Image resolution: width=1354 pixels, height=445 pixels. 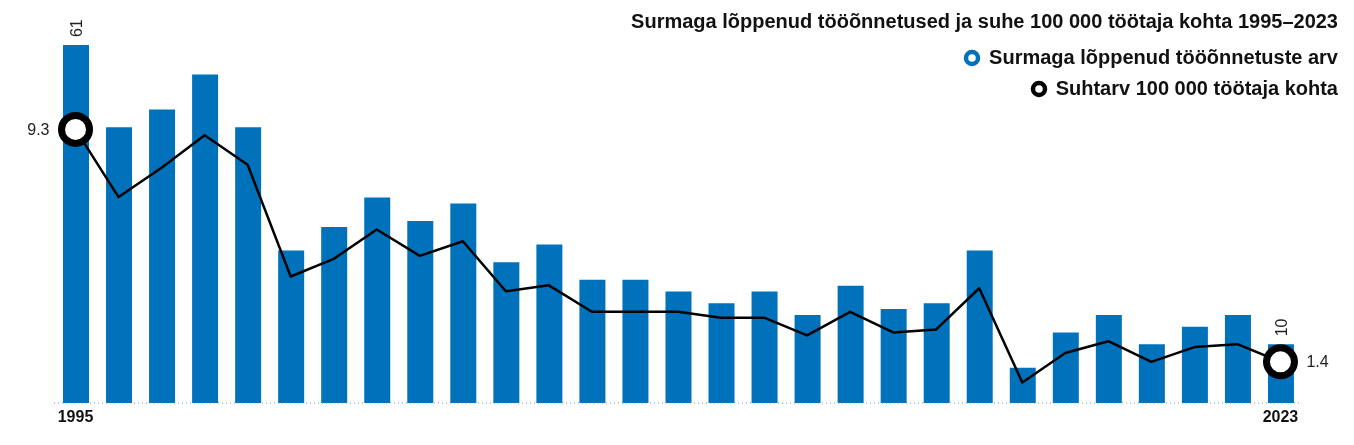 I want to click on data-label: 61, so click(x=76, y=28).